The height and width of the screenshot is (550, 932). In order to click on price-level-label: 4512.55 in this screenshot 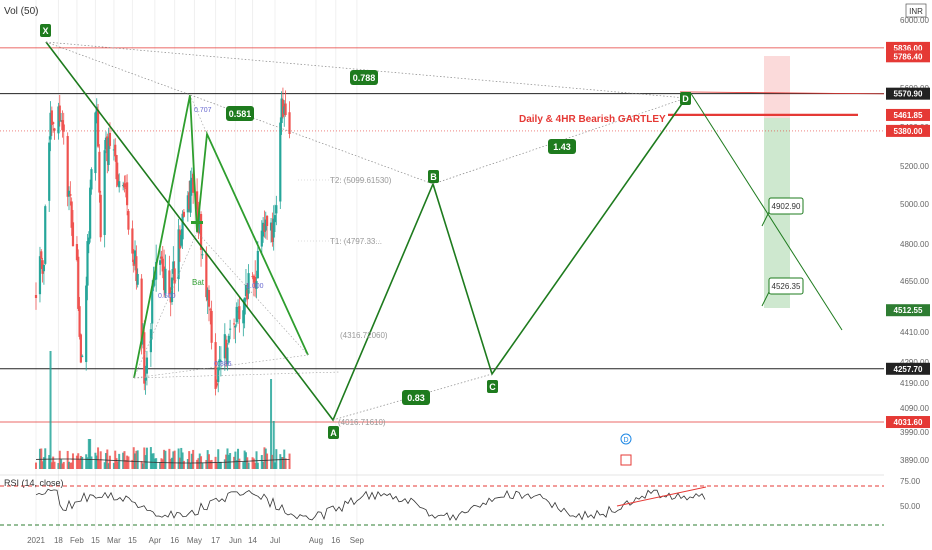, I will do `click(908, 310)`.